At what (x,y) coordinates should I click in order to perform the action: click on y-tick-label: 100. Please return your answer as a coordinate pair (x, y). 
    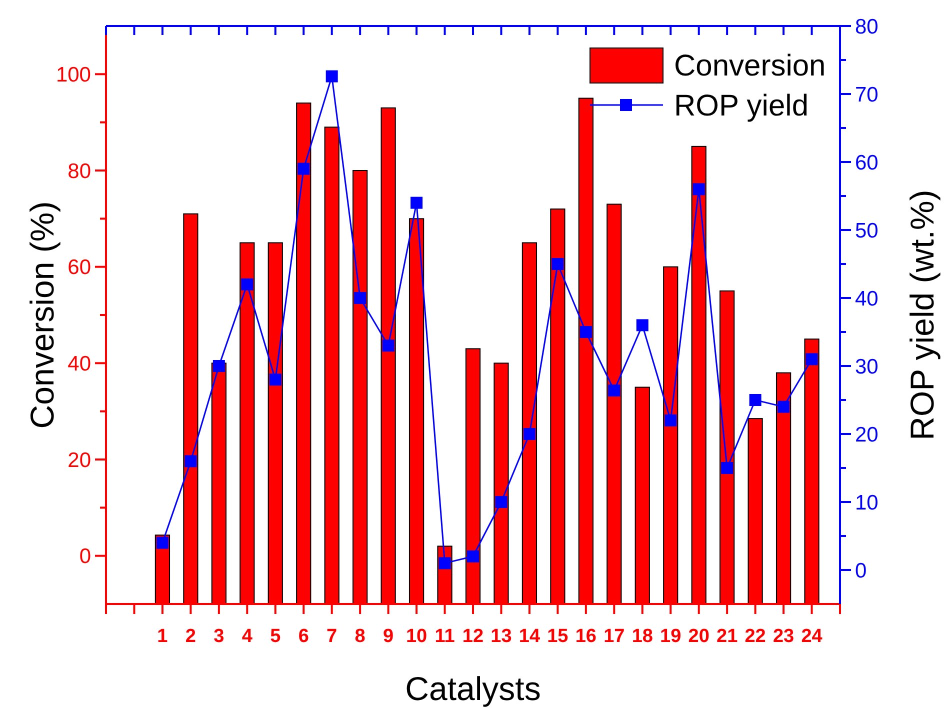
    Looking at the image, I should click on (73, 75).